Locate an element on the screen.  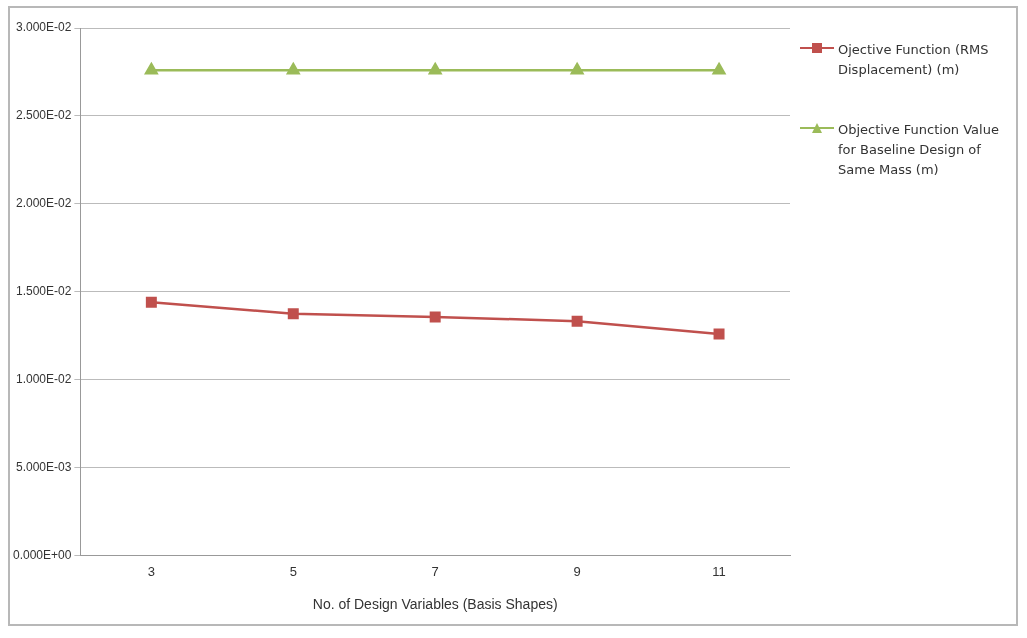
legend-label: Objective Function Value for Baseline Design of Same Mass (m) is located at coordinates (919, 150).